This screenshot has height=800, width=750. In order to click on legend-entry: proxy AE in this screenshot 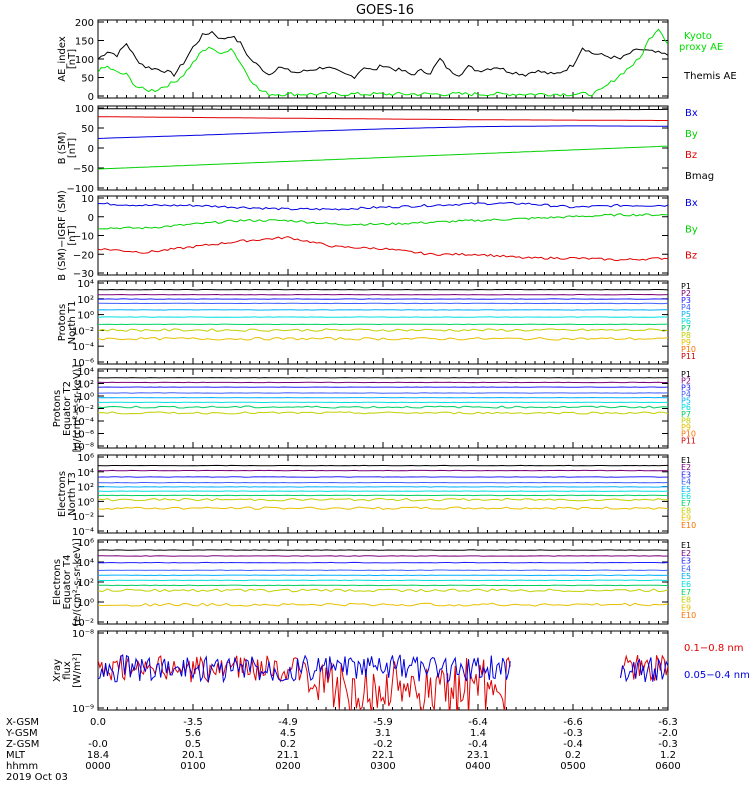, I will do `click(701, 47)`.